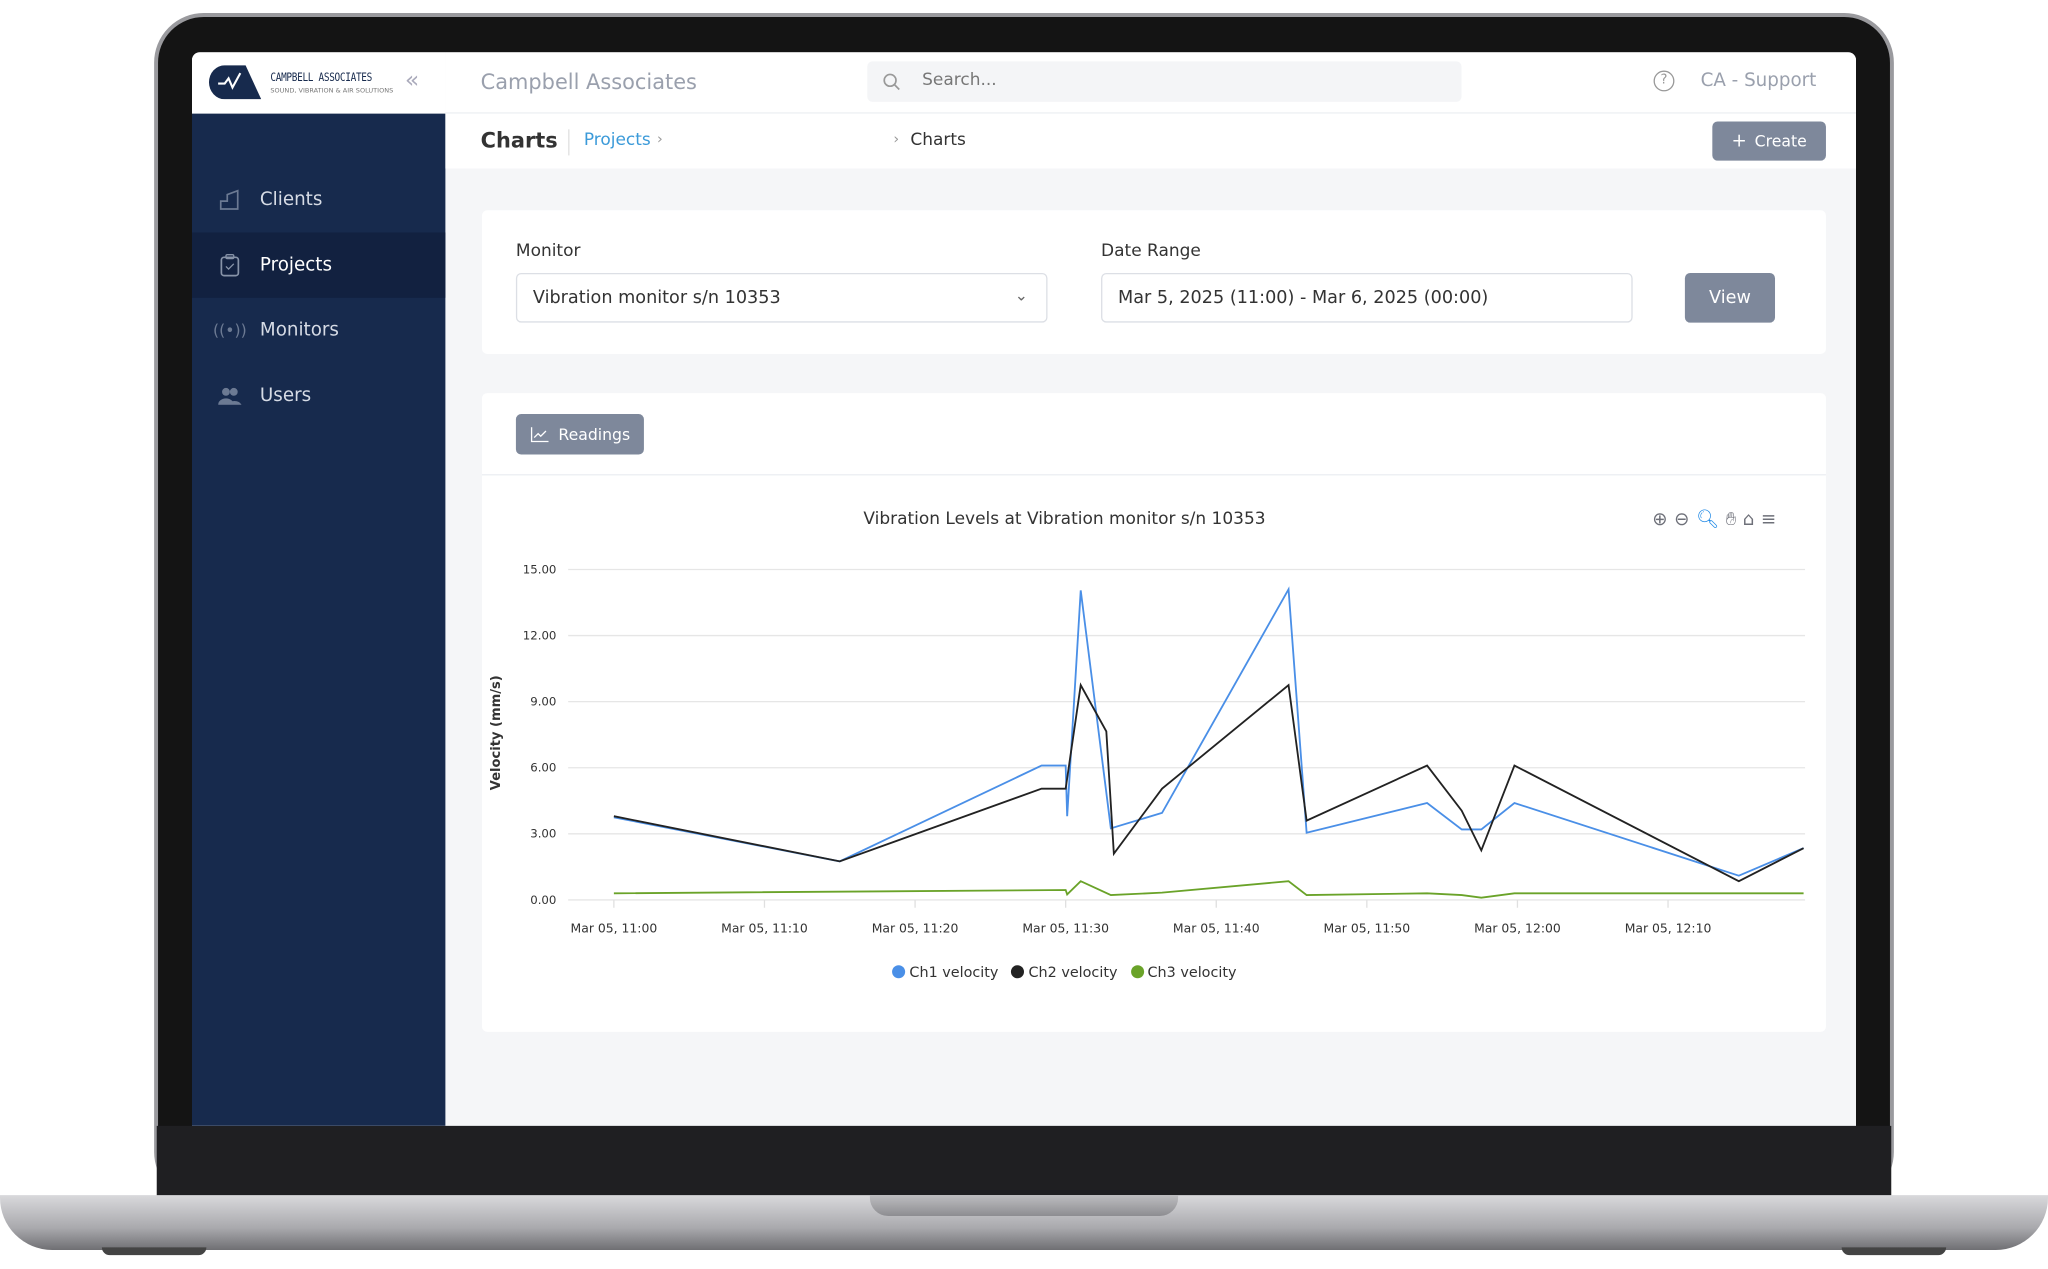 Image resolution: width=2048 pixels, height=1269 pixels. I want to click on series-line-ch1-velocity, so click(1208, 731).